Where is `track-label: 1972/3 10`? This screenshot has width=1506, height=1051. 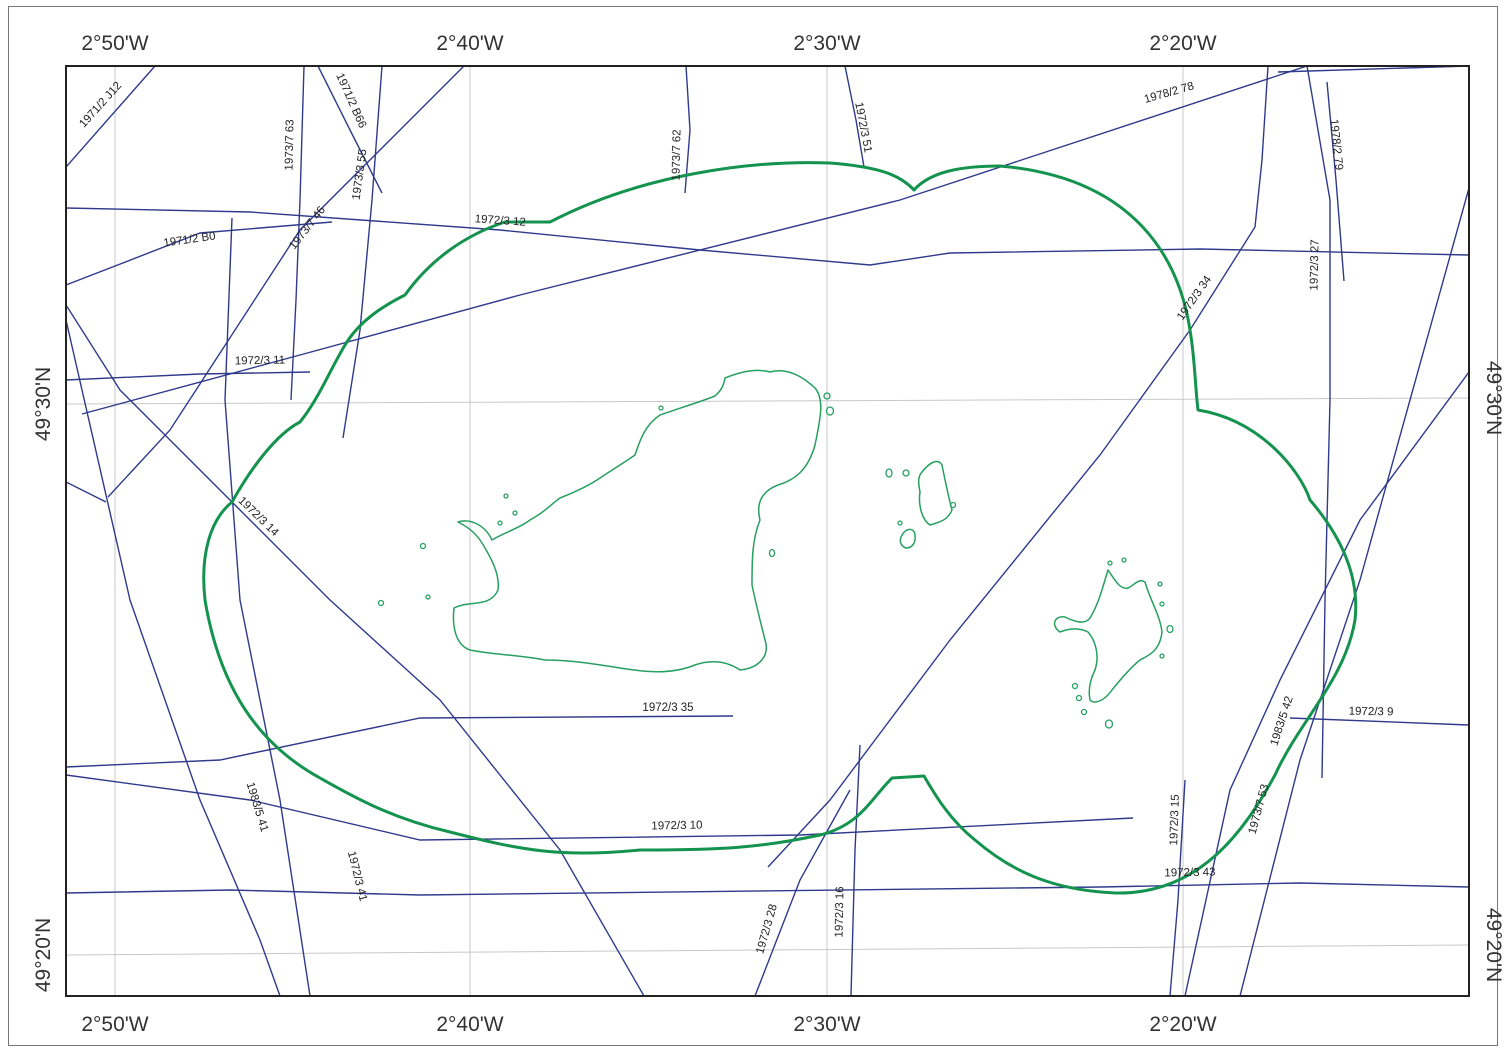 track-label: 1972/3 10 is located at coordinates (676, 826).